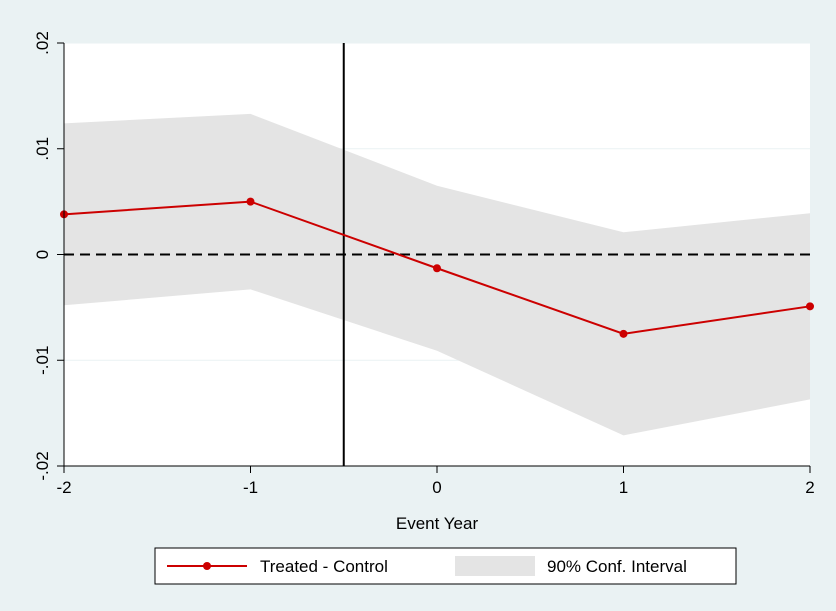 The height and width of the screenshot is (611, 836). I want to click on legend-label-conf-interval: 90% Conf. Interval, so click(617, 566).